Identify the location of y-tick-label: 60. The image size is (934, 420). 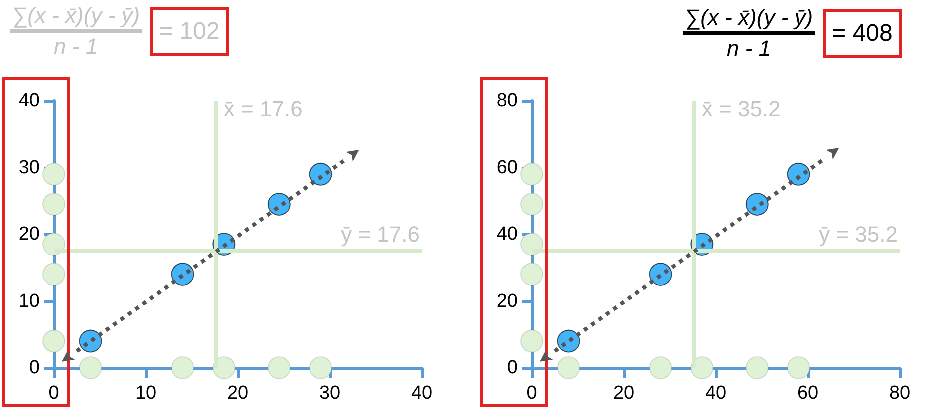
(507, 167).